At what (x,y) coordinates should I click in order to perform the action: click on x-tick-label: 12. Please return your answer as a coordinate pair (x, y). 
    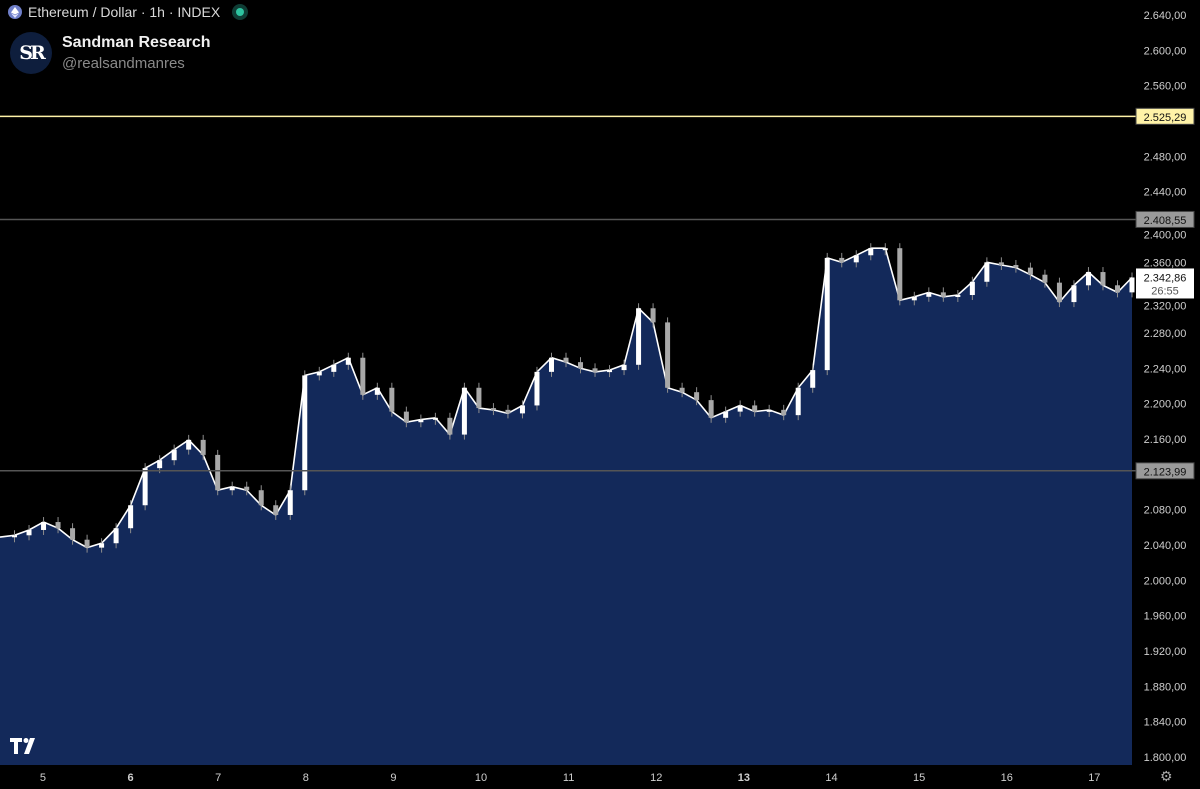
    Looking at the image, I should click on (656, 778).